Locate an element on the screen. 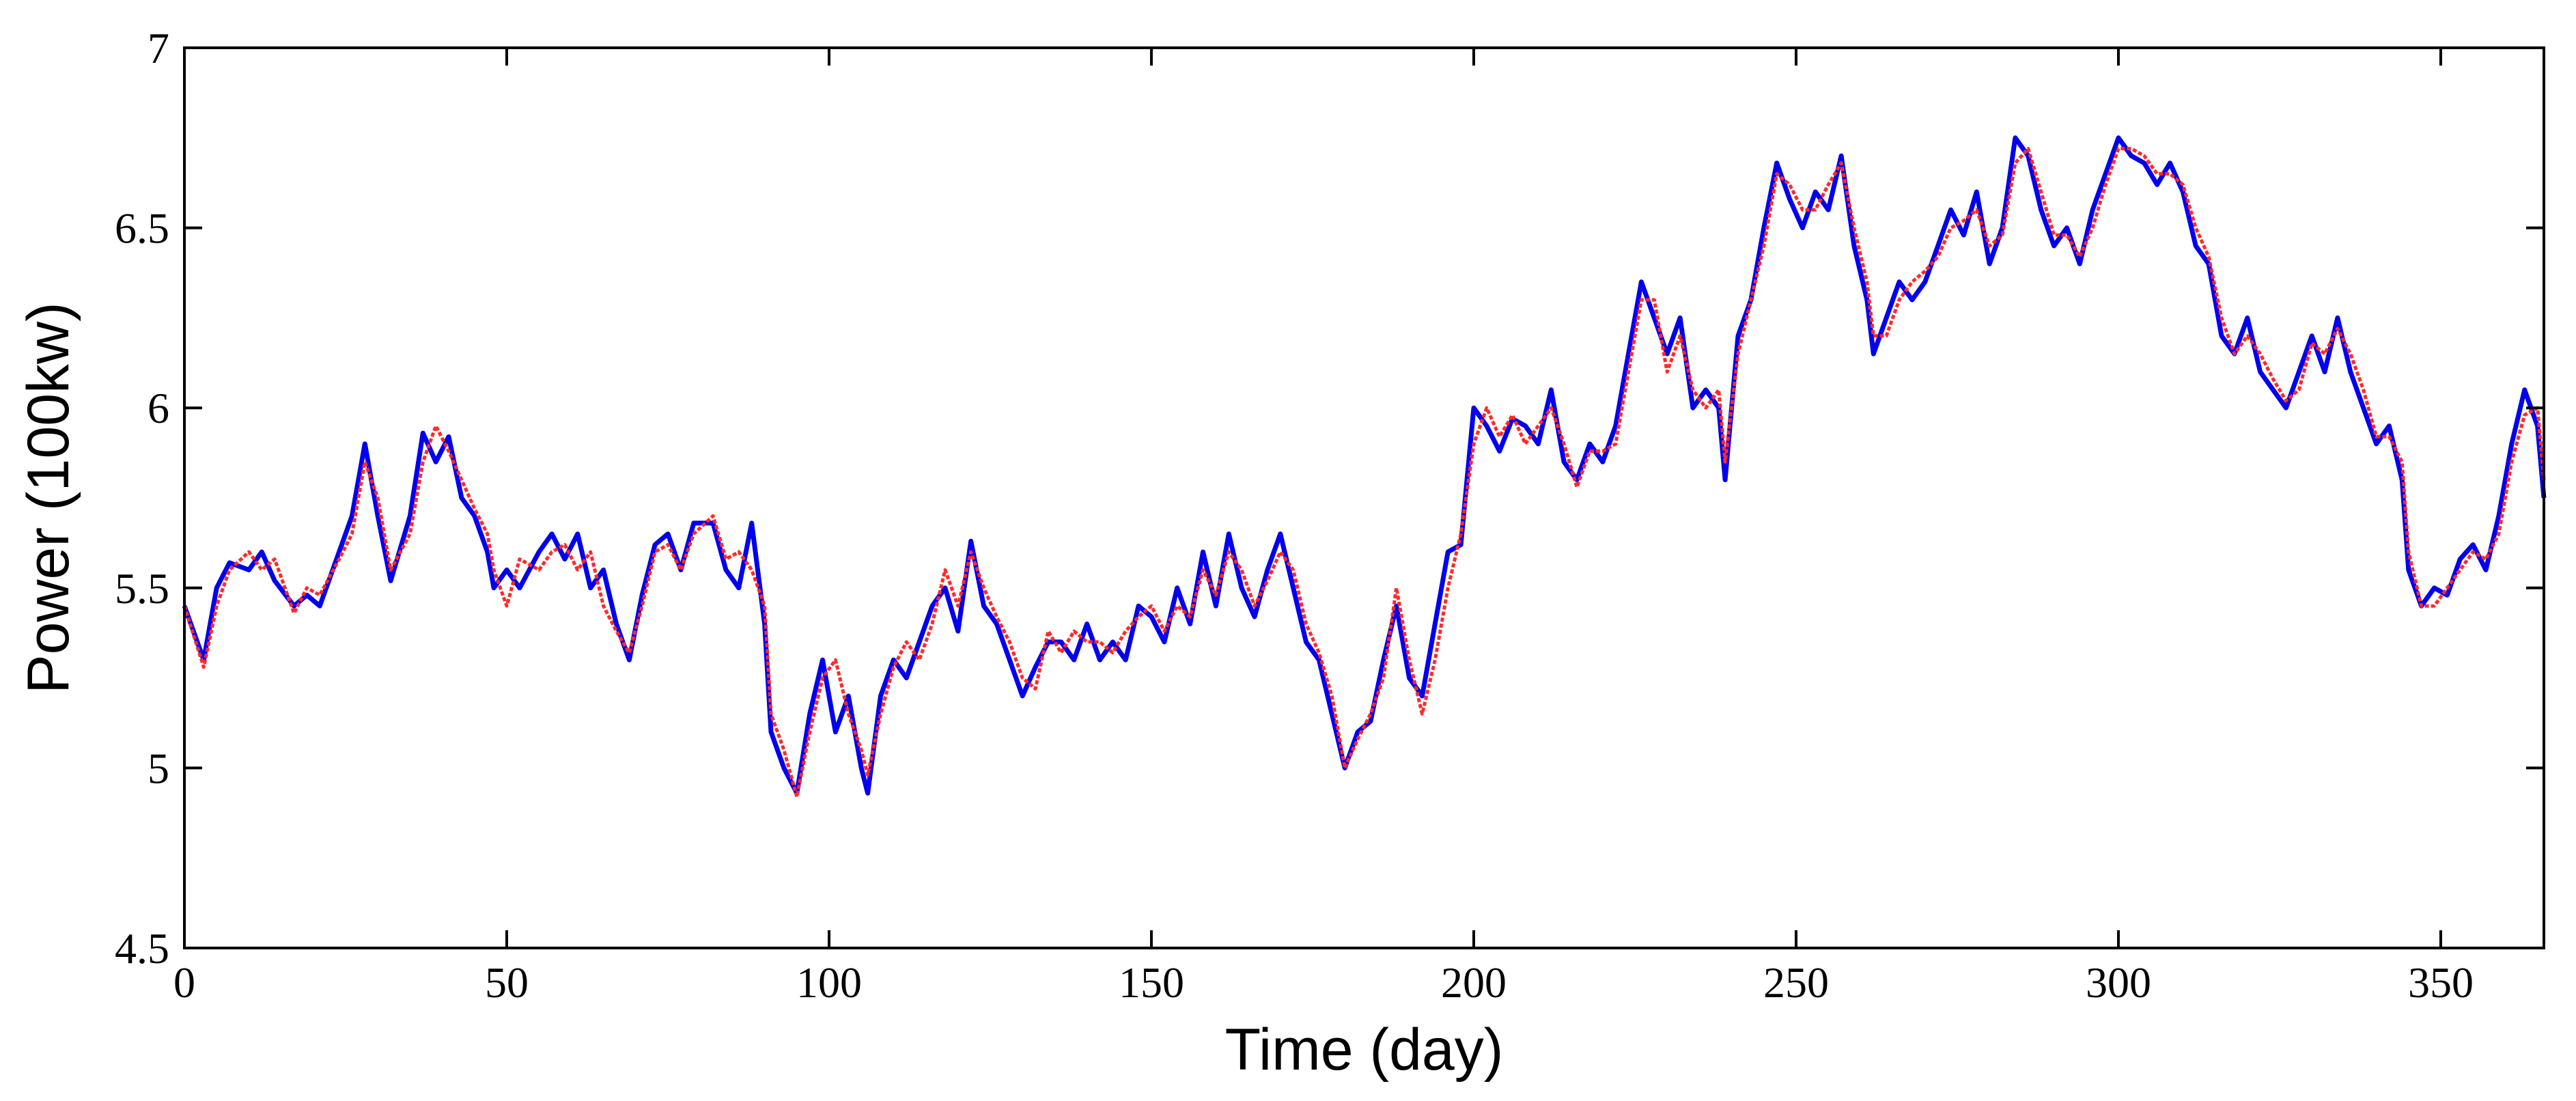  y-tick-label: 7 is located at coordinates (158, 48).